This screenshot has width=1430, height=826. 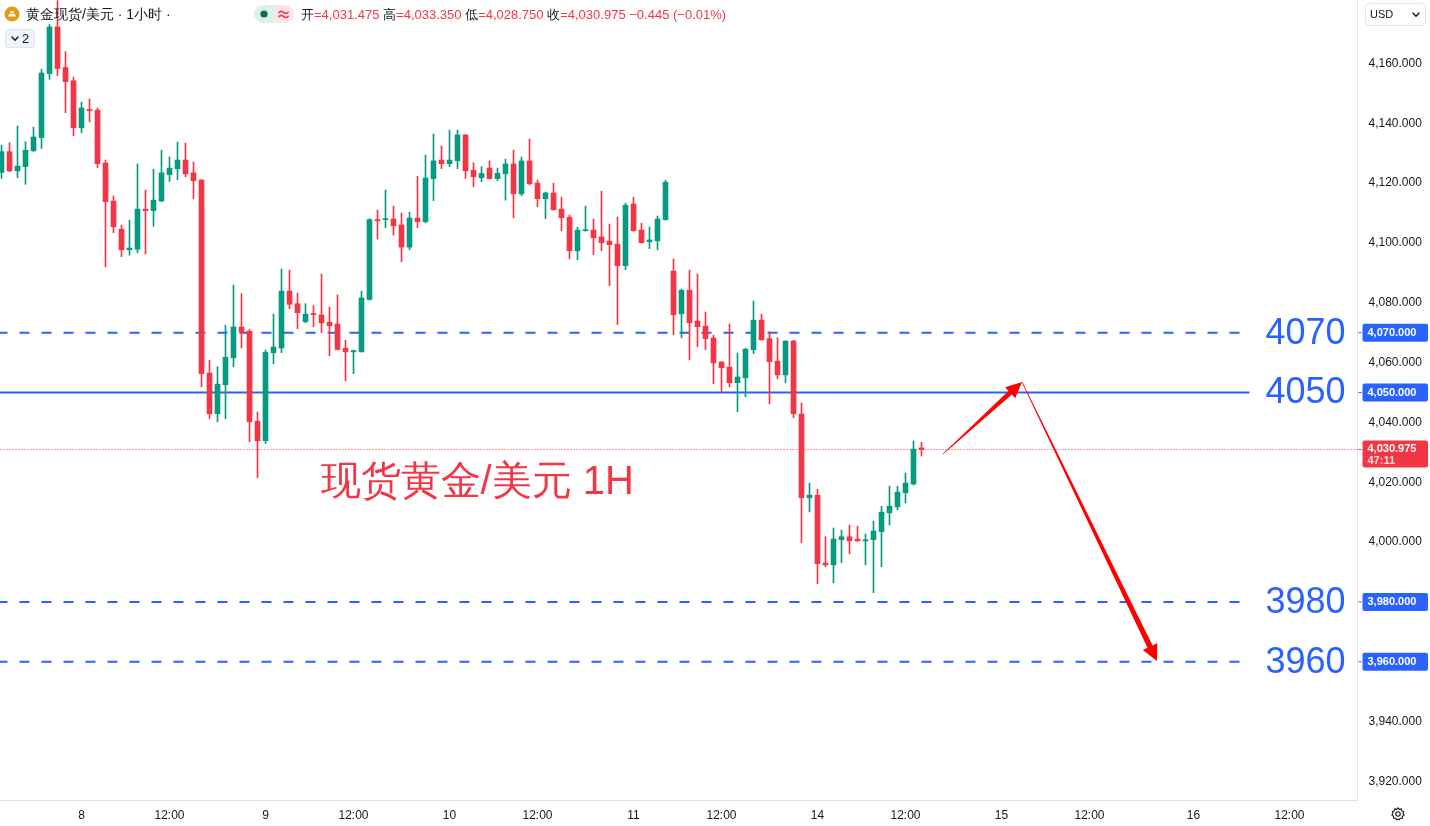 What do you see at coordinates (1392, 448) in the screenshot?
I see `text: 4,030.975` at bounding box center [1392, 448].